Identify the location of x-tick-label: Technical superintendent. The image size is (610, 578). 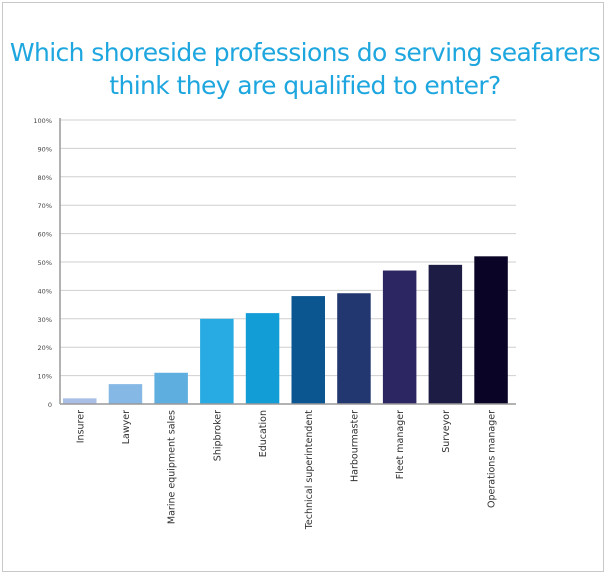
(309, 470).